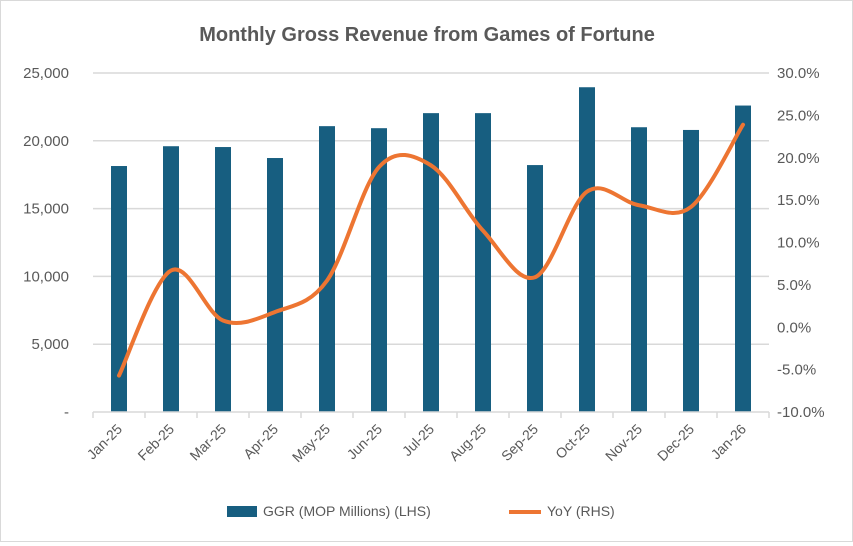 This screenshot has width=853, height=546. What do you see at coordinates (66, 412) in the screenshot?
I see `left-axis-tick-label: -` at bounding box center [66, 412].